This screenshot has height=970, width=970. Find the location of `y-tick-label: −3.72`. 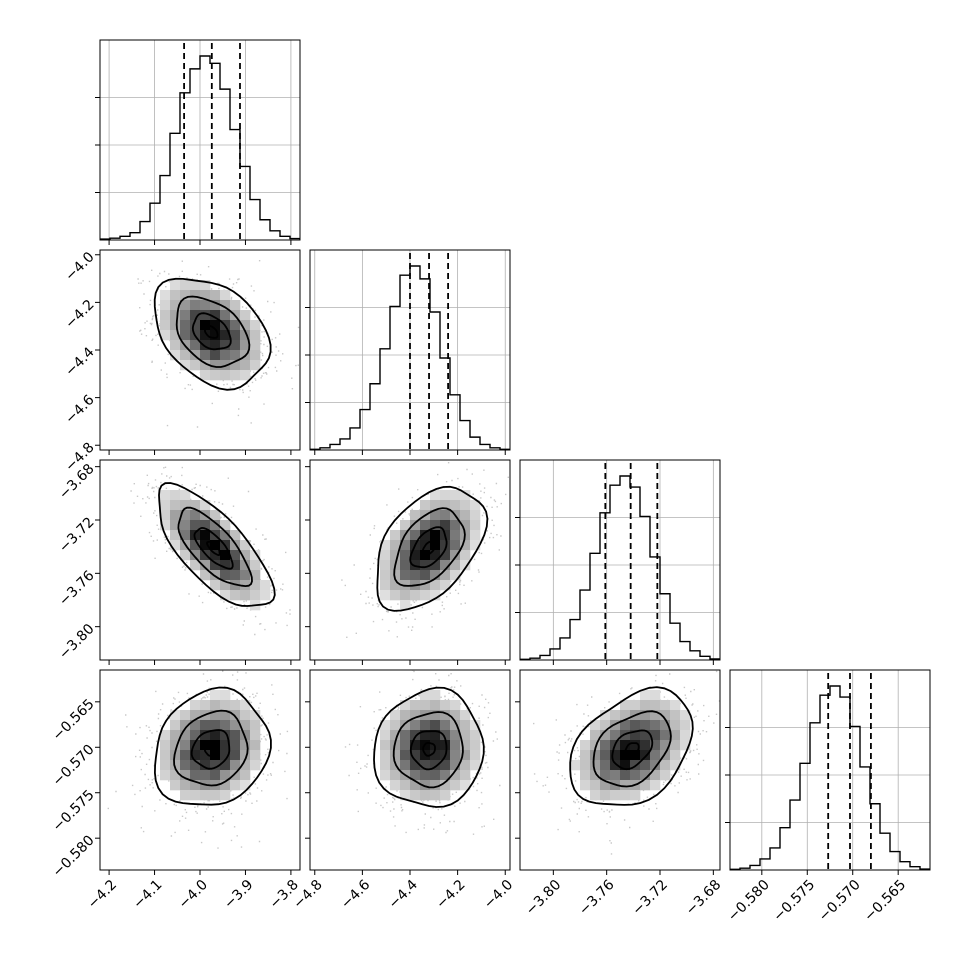

y-tick-label: −3.72 is located at coordinates (77, 535).